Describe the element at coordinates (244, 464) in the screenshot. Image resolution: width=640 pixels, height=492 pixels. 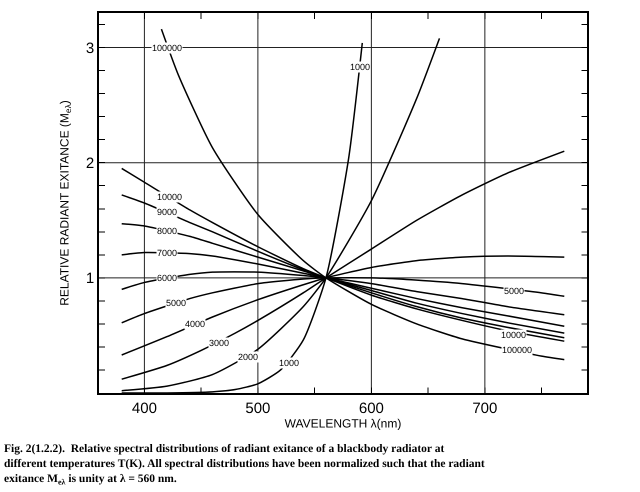
I see `caption: Fig. 2(1.2.2). Relative spectral distributions of radiant exitance of a blackbody radiator at different temperatures T(K). All spectral distributions have been normalized such that the radiant exitance M$_{eλ}$ is unity at λ = 560 nm.` at that location.